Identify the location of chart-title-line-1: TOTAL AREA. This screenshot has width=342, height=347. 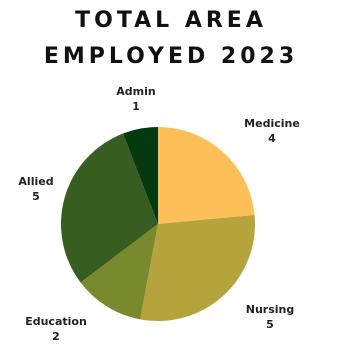
(171, 20).